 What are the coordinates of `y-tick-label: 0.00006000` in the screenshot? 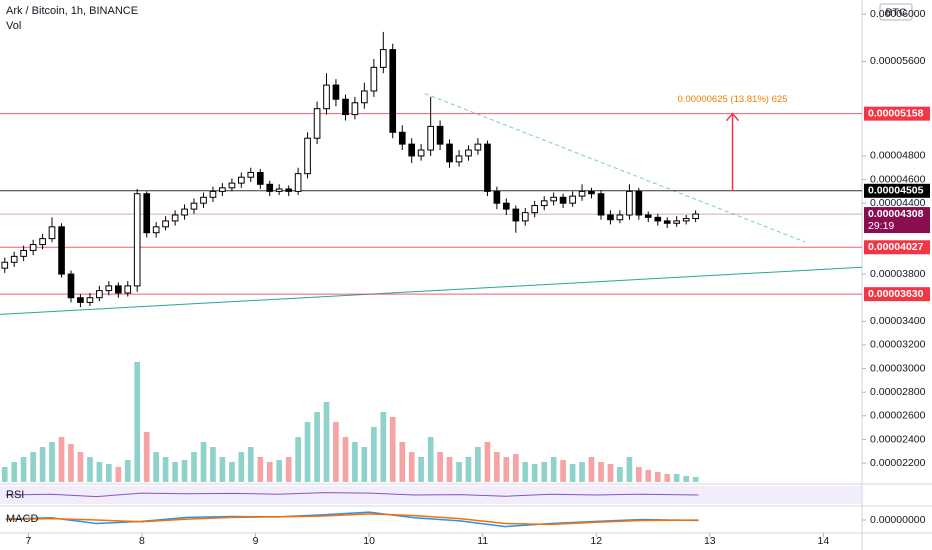 It's located at (898, 14).